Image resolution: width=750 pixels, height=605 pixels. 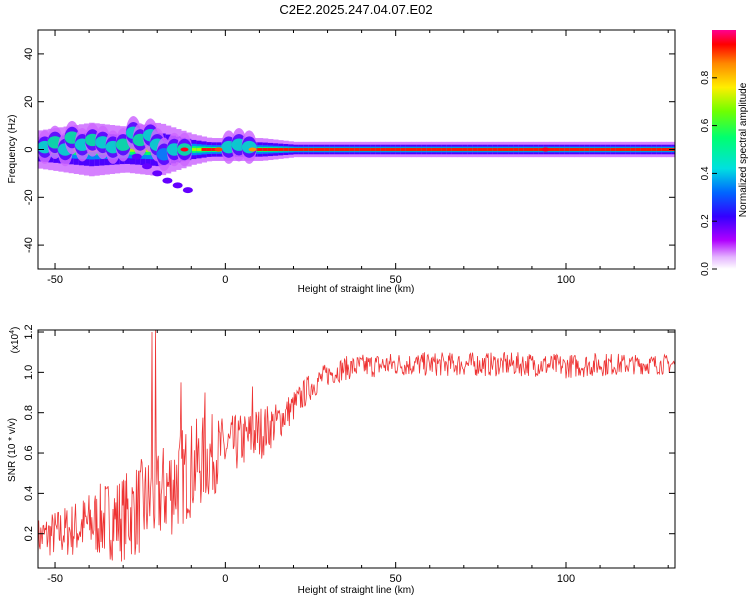 I want to click on colorbar-ticklabel: 0.0, so click(x=705, y=269).